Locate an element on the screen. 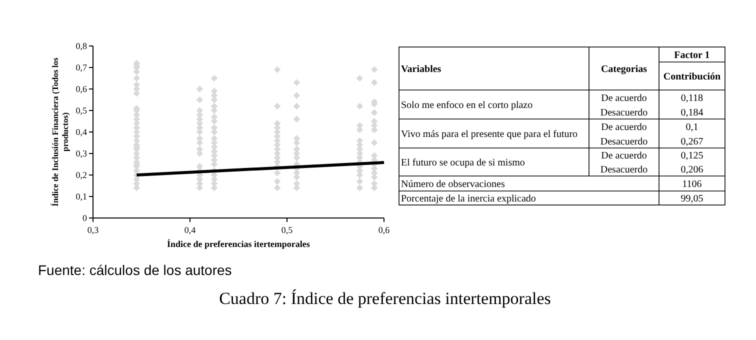 The height and width of the screenshot is (340, 756). y-tick-label: 0,4 is located at coordinates (82, 132).